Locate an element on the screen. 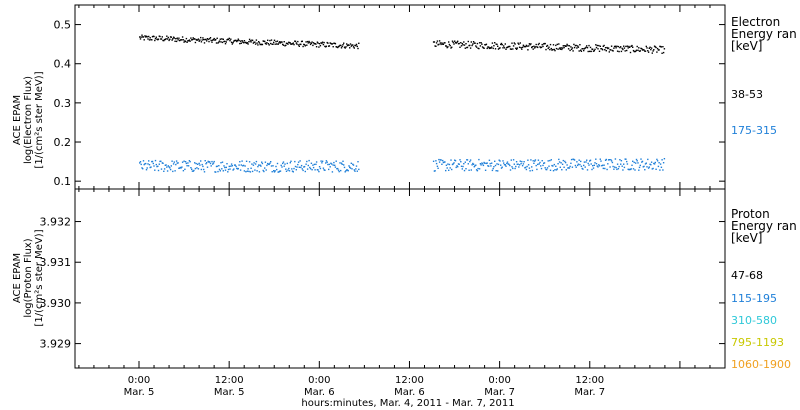 Image resolution: width=800 pixels, height=410 pixels. electron-ylabel-line-3: [1/(cm²s ster MeV)] is located at coordinates (39, 119).